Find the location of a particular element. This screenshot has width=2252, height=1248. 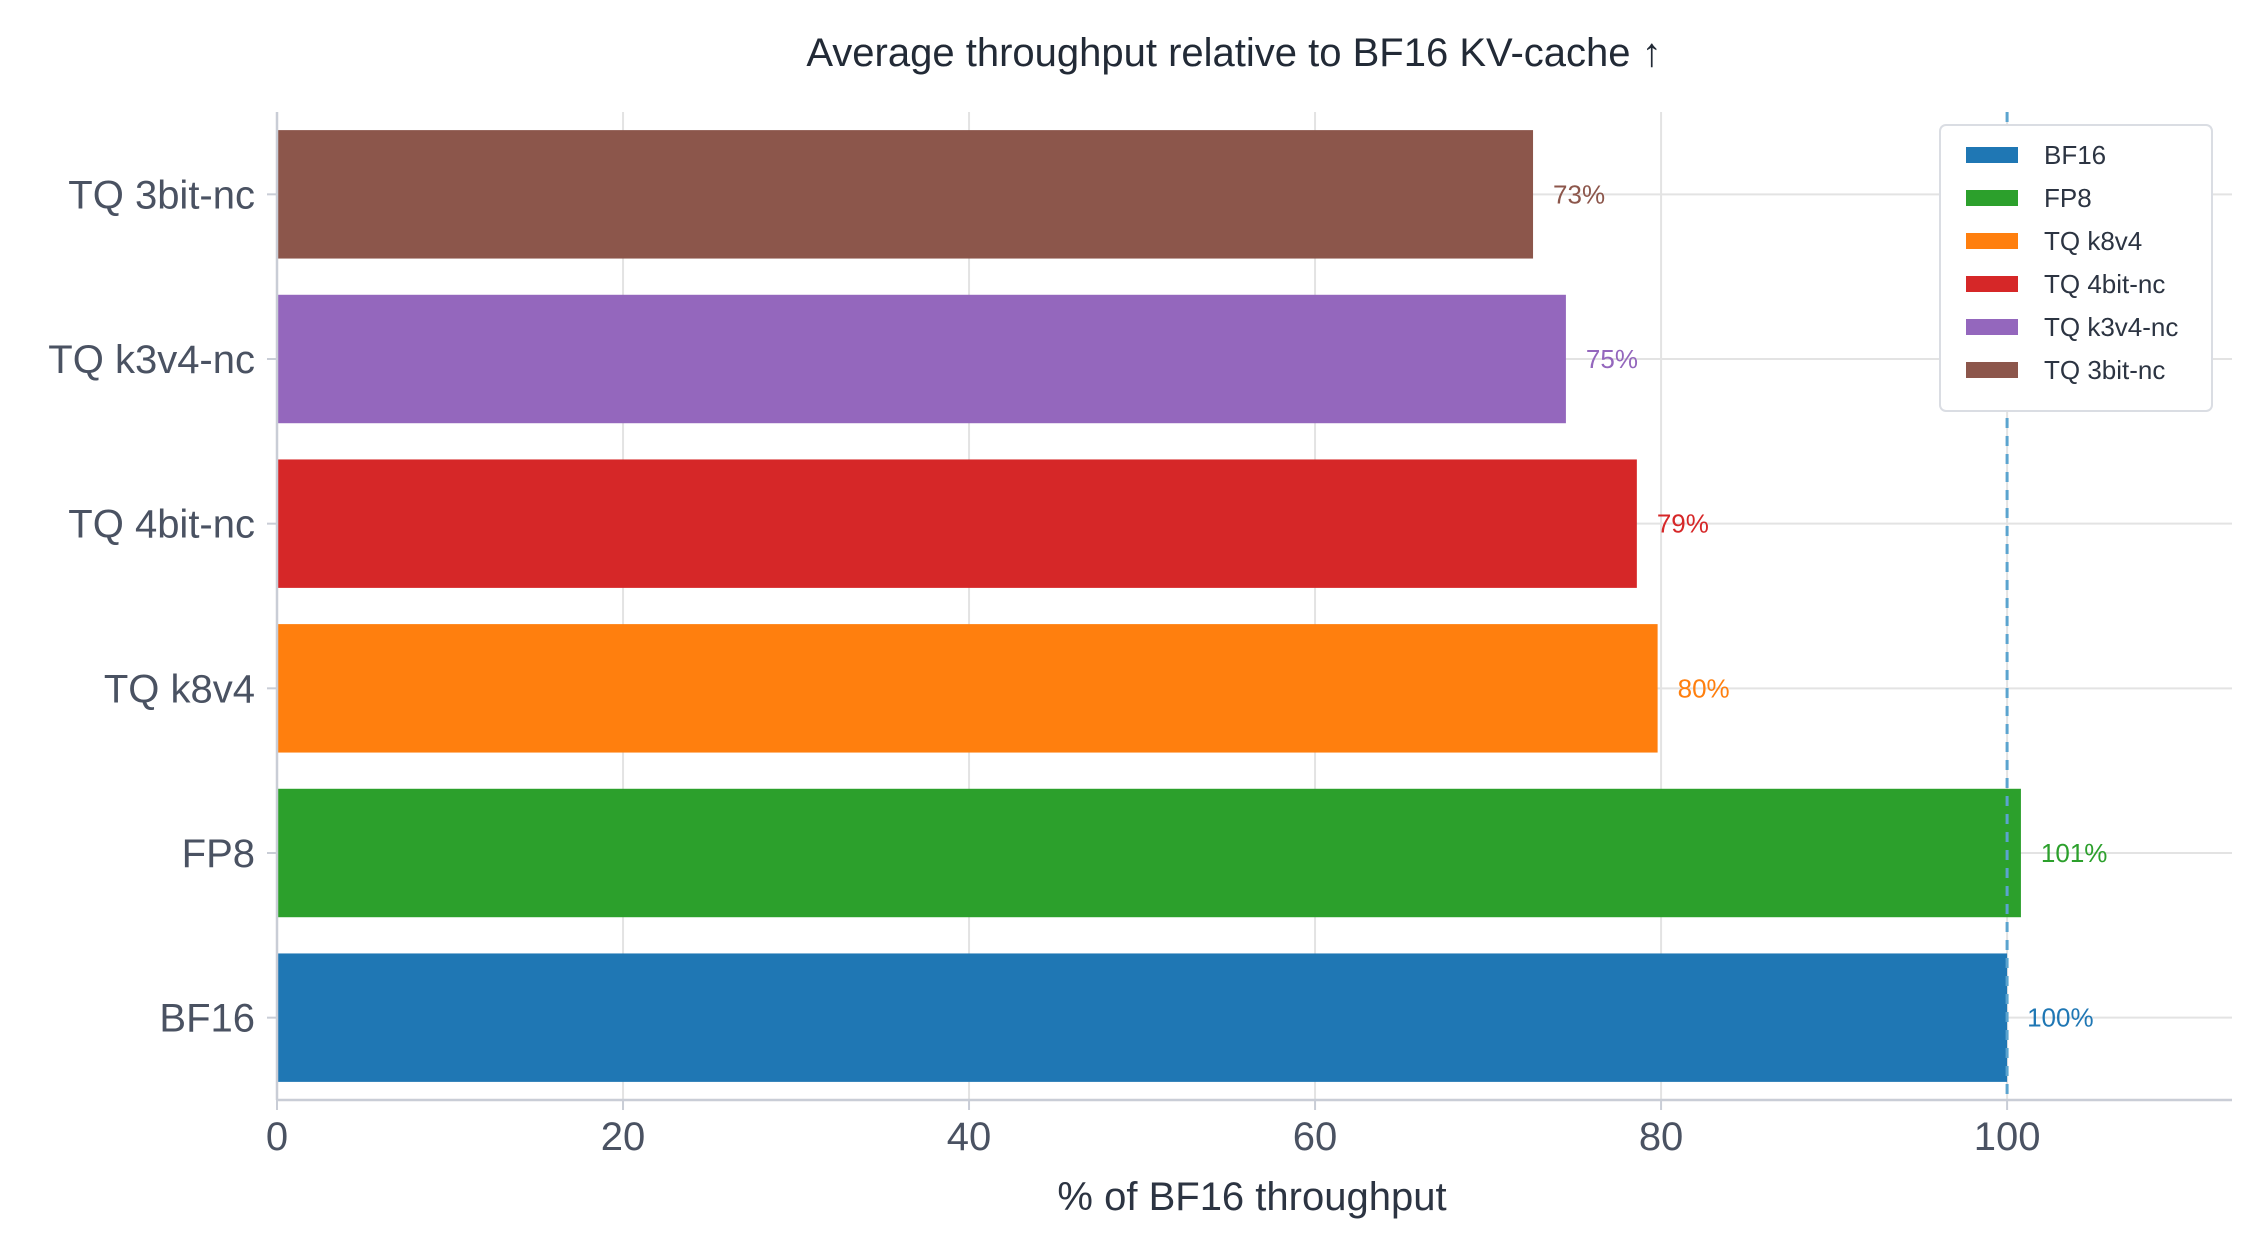

legend-label: TQ k3v4-nc is located at coordinates (2111, 327).